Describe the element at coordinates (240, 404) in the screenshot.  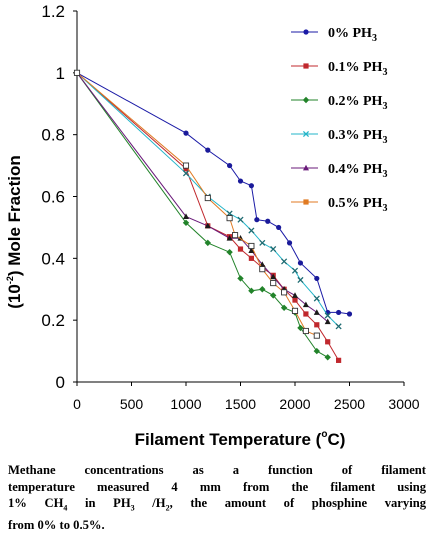
I see `x-tick-label: 1500` at that location.